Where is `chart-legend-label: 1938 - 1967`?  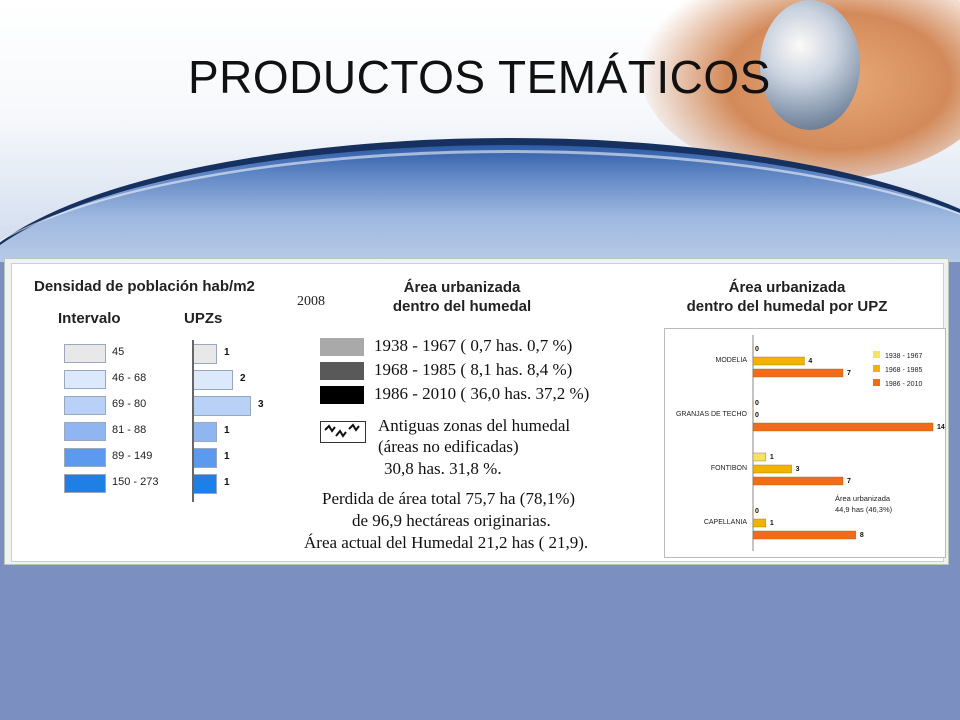 chart-legend-label: 1938 - 1967 is located at coordinates (903, 356).